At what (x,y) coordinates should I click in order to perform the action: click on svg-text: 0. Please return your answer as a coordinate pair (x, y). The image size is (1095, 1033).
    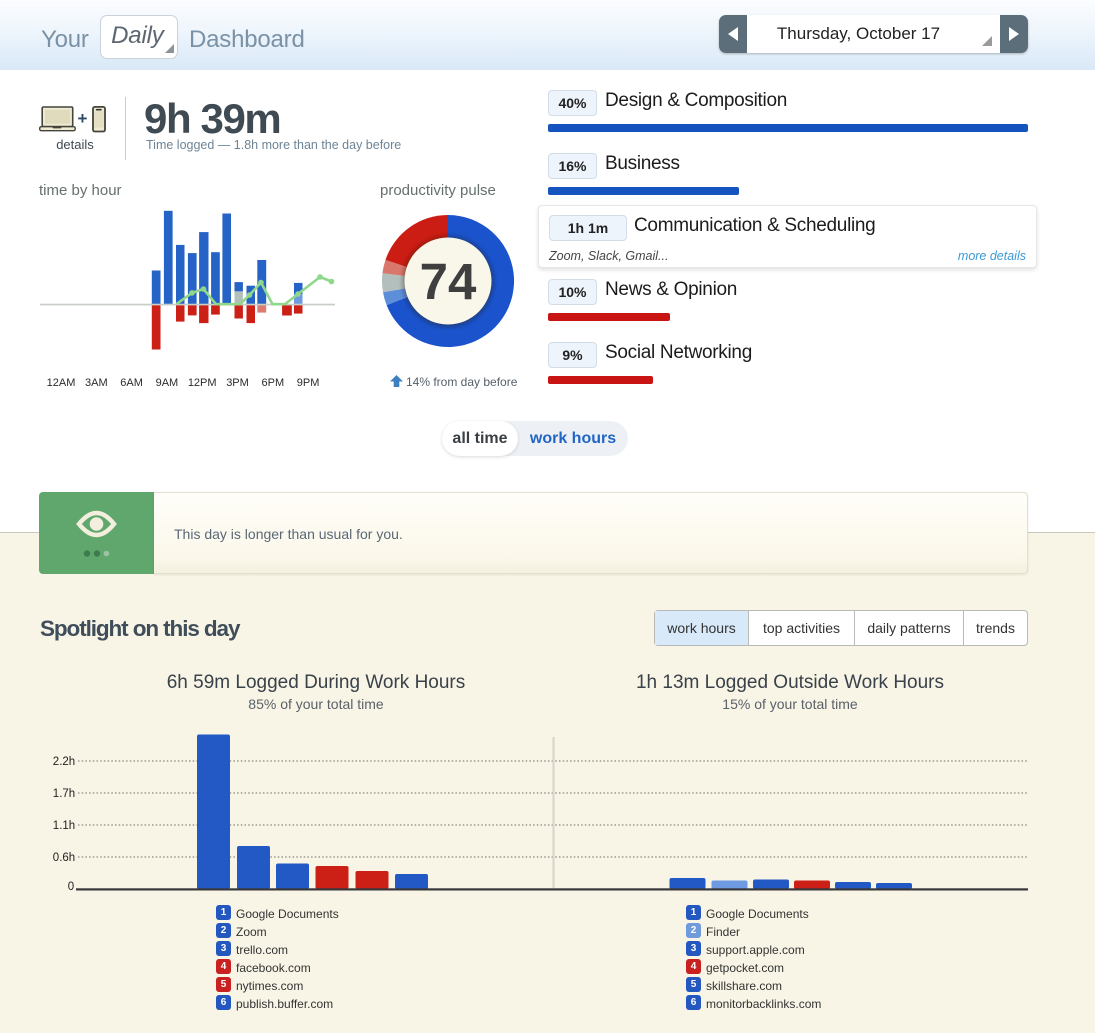
    Looking at the image, I should click on (71, 887).